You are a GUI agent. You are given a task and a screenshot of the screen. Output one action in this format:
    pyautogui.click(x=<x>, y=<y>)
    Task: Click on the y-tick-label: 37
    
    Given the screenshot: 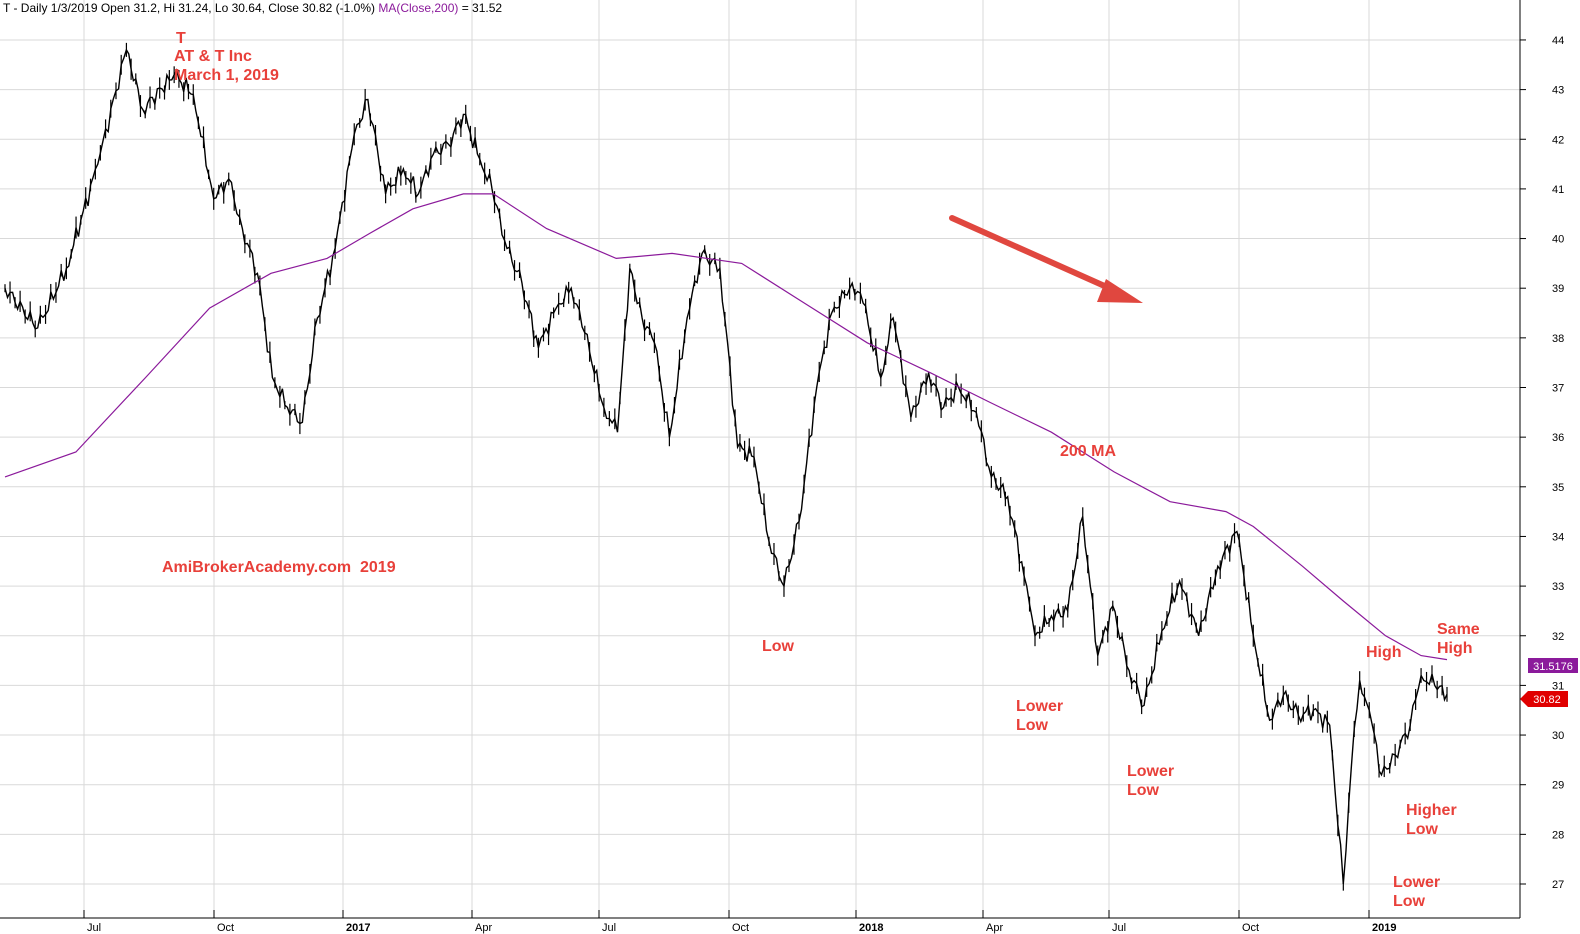 What is the action you would take?
    pyautogui.click(x=1558, y=389)
    